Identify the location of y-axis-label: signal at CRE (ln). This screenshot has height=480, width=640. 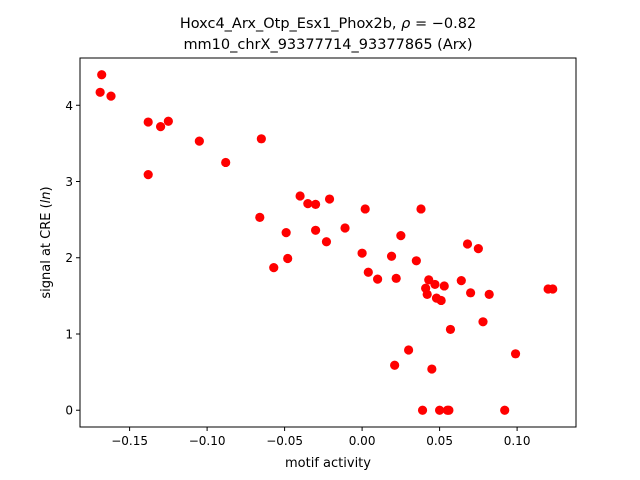
(46, 242).